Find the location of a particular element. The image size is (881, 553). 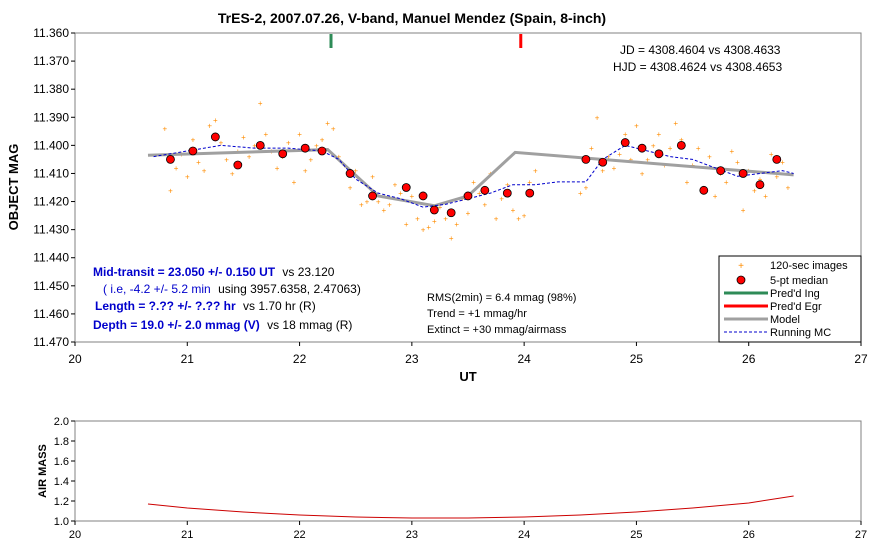

rms-annotation: RMS(2min) = 6.4 mmag (98%) is located at coordinates (501, 298).